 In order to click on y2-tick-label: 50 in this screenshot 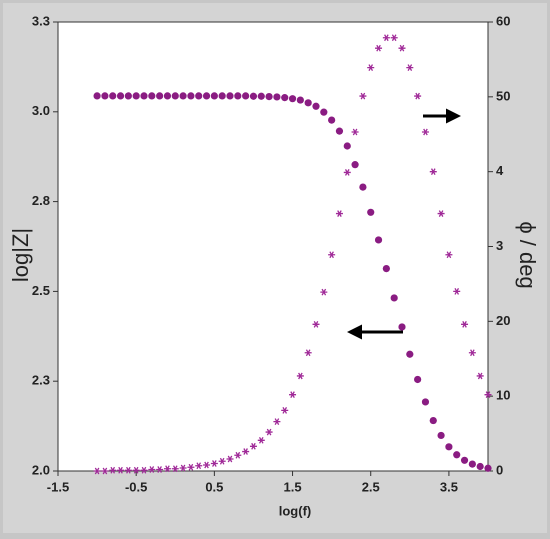, I will do `click(503, 95)`.